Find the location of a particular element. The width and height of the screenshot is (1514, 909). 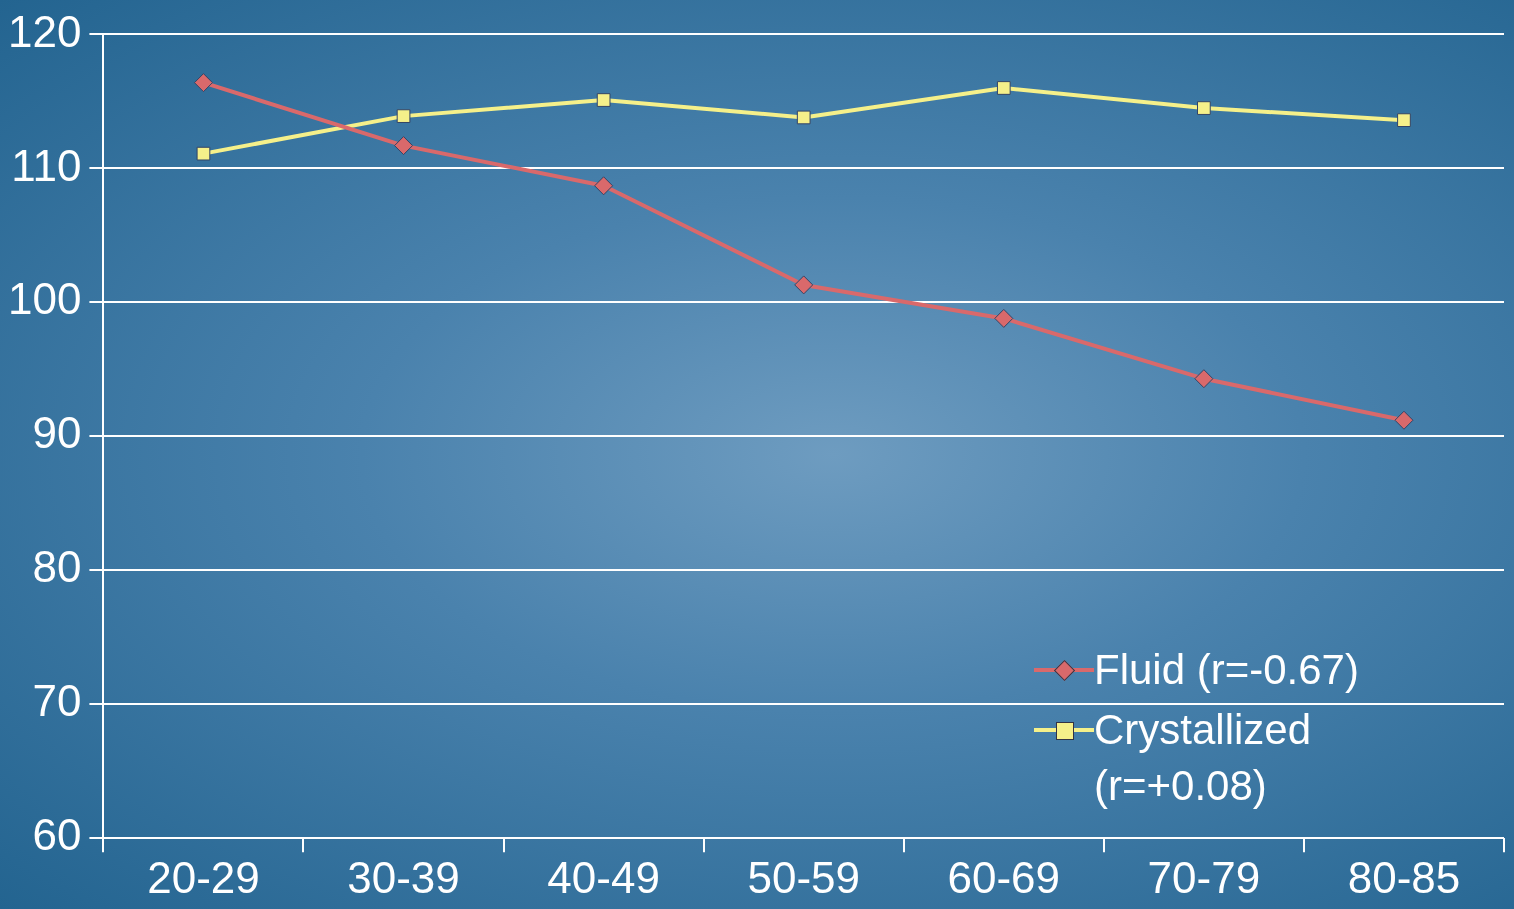

y-tick-label: 60 is located at coordinates (57, 835).